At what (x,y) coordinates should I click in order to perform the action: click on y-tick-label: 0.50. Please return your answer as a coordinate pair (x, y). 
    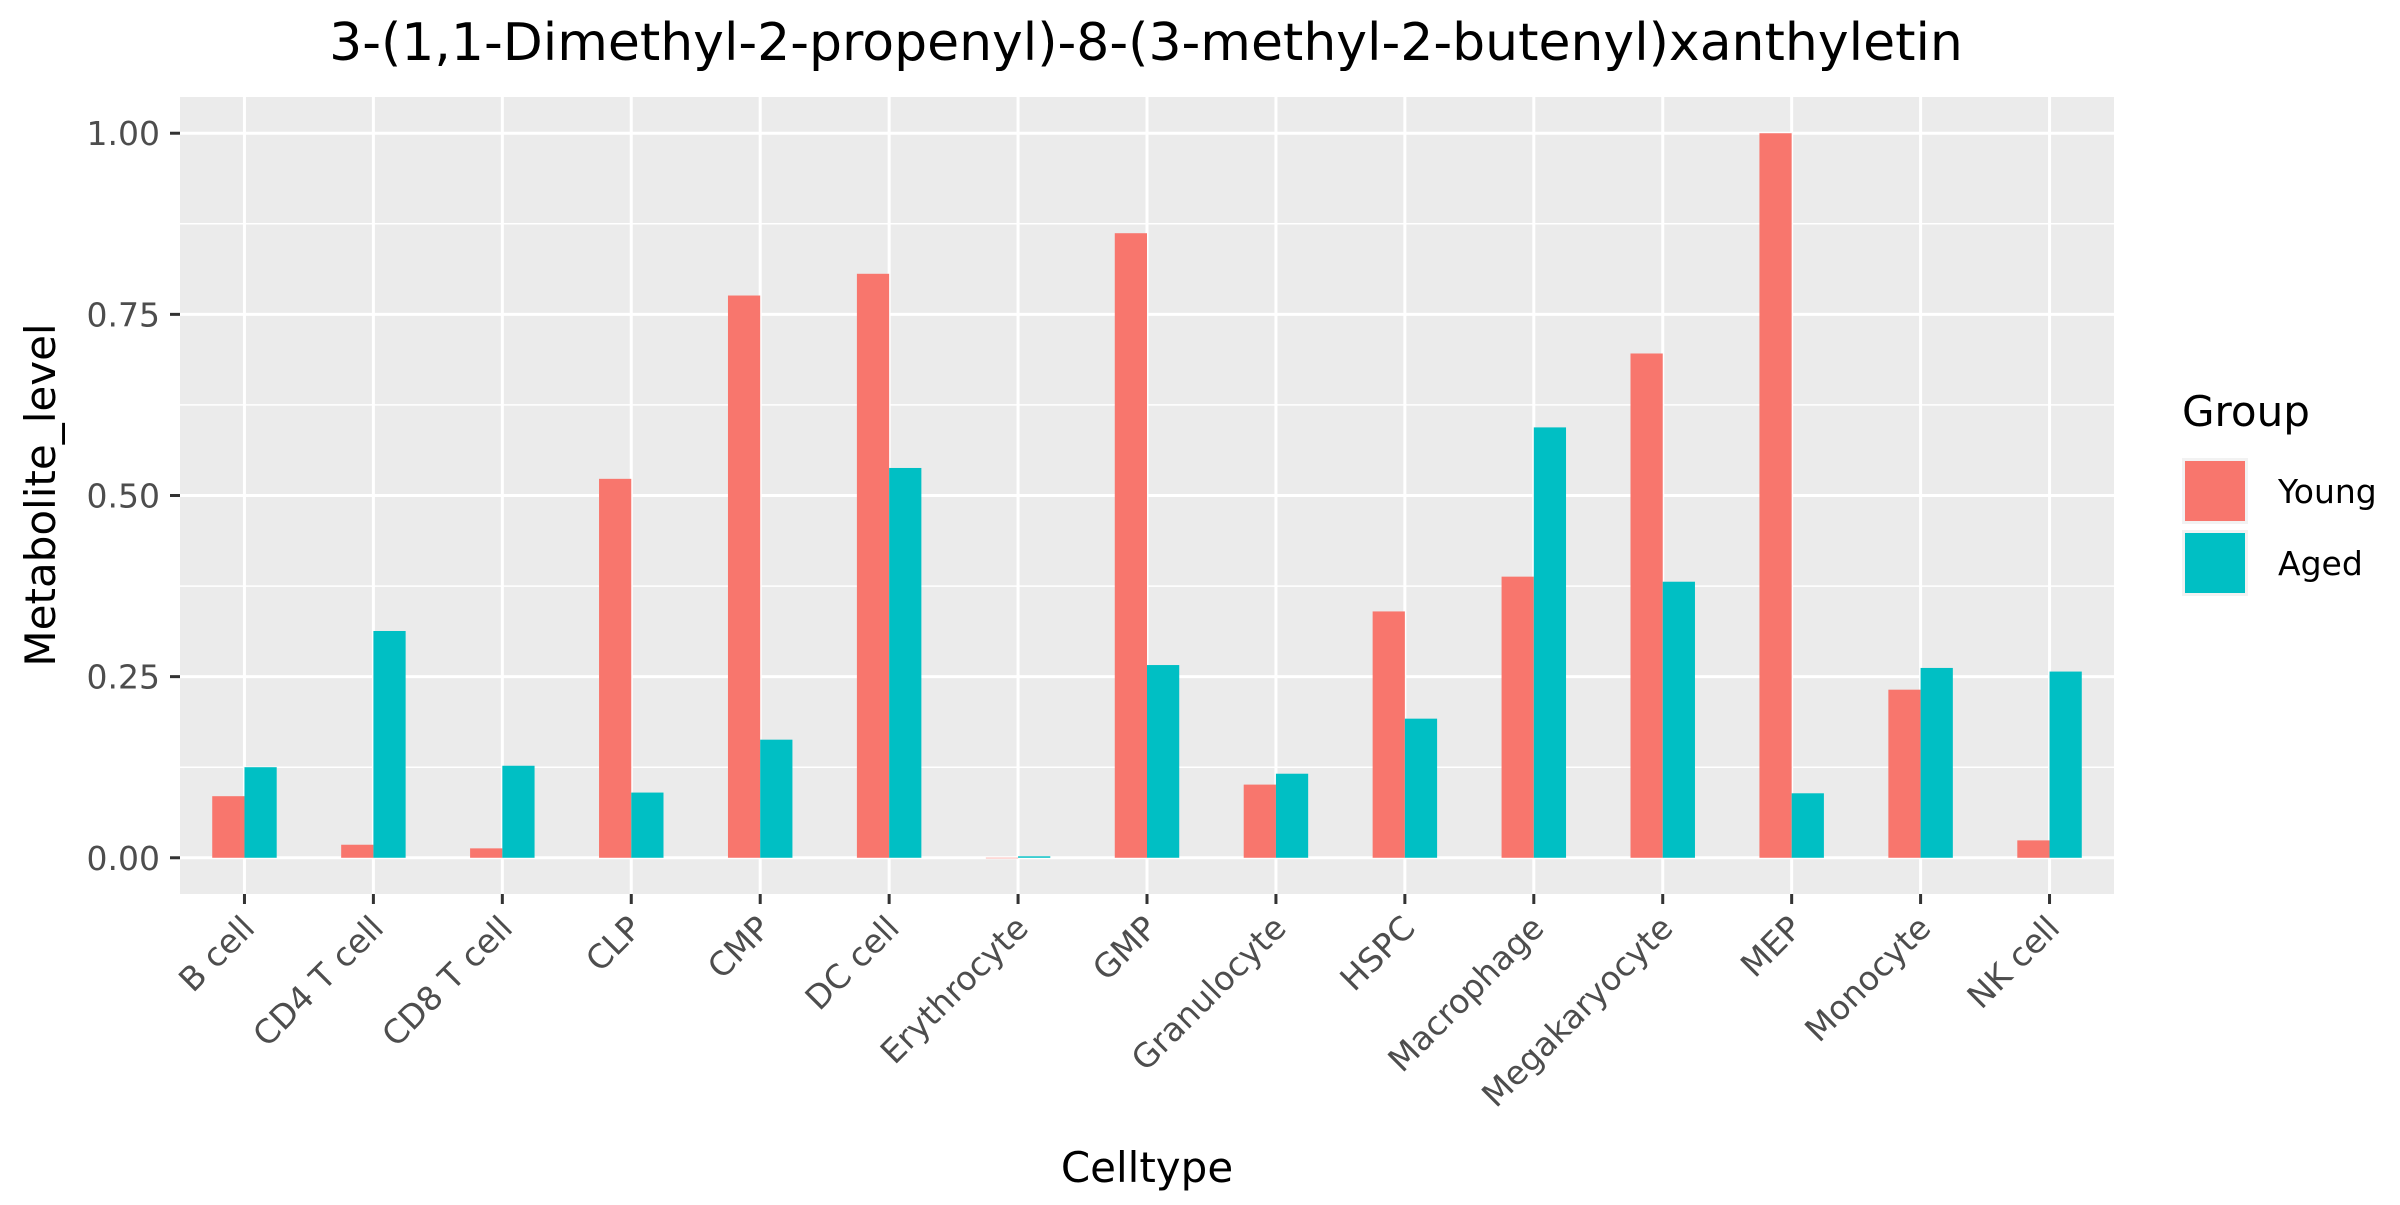
    Looking at the image, I should click on (123, 496).